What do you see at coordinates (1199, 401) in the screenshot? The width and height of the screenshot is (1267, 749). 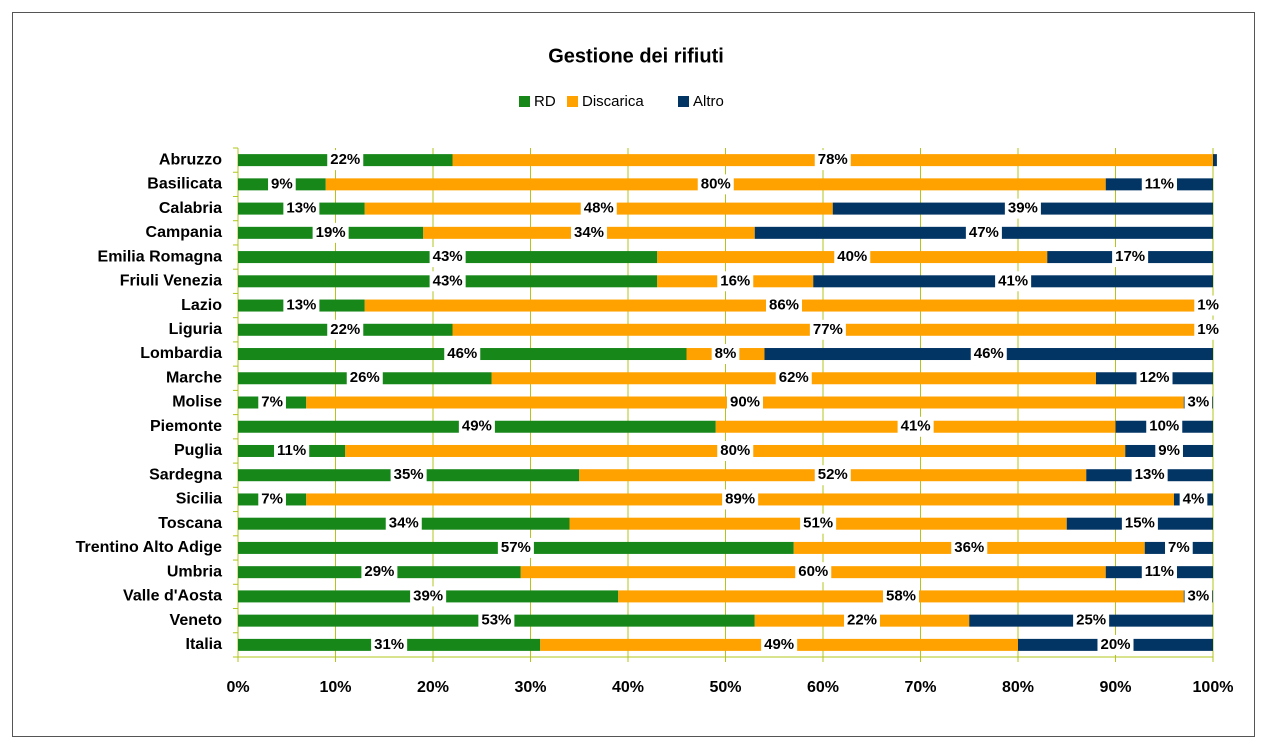 I see `data-label: 3%` at bounding box center [1199, 401].